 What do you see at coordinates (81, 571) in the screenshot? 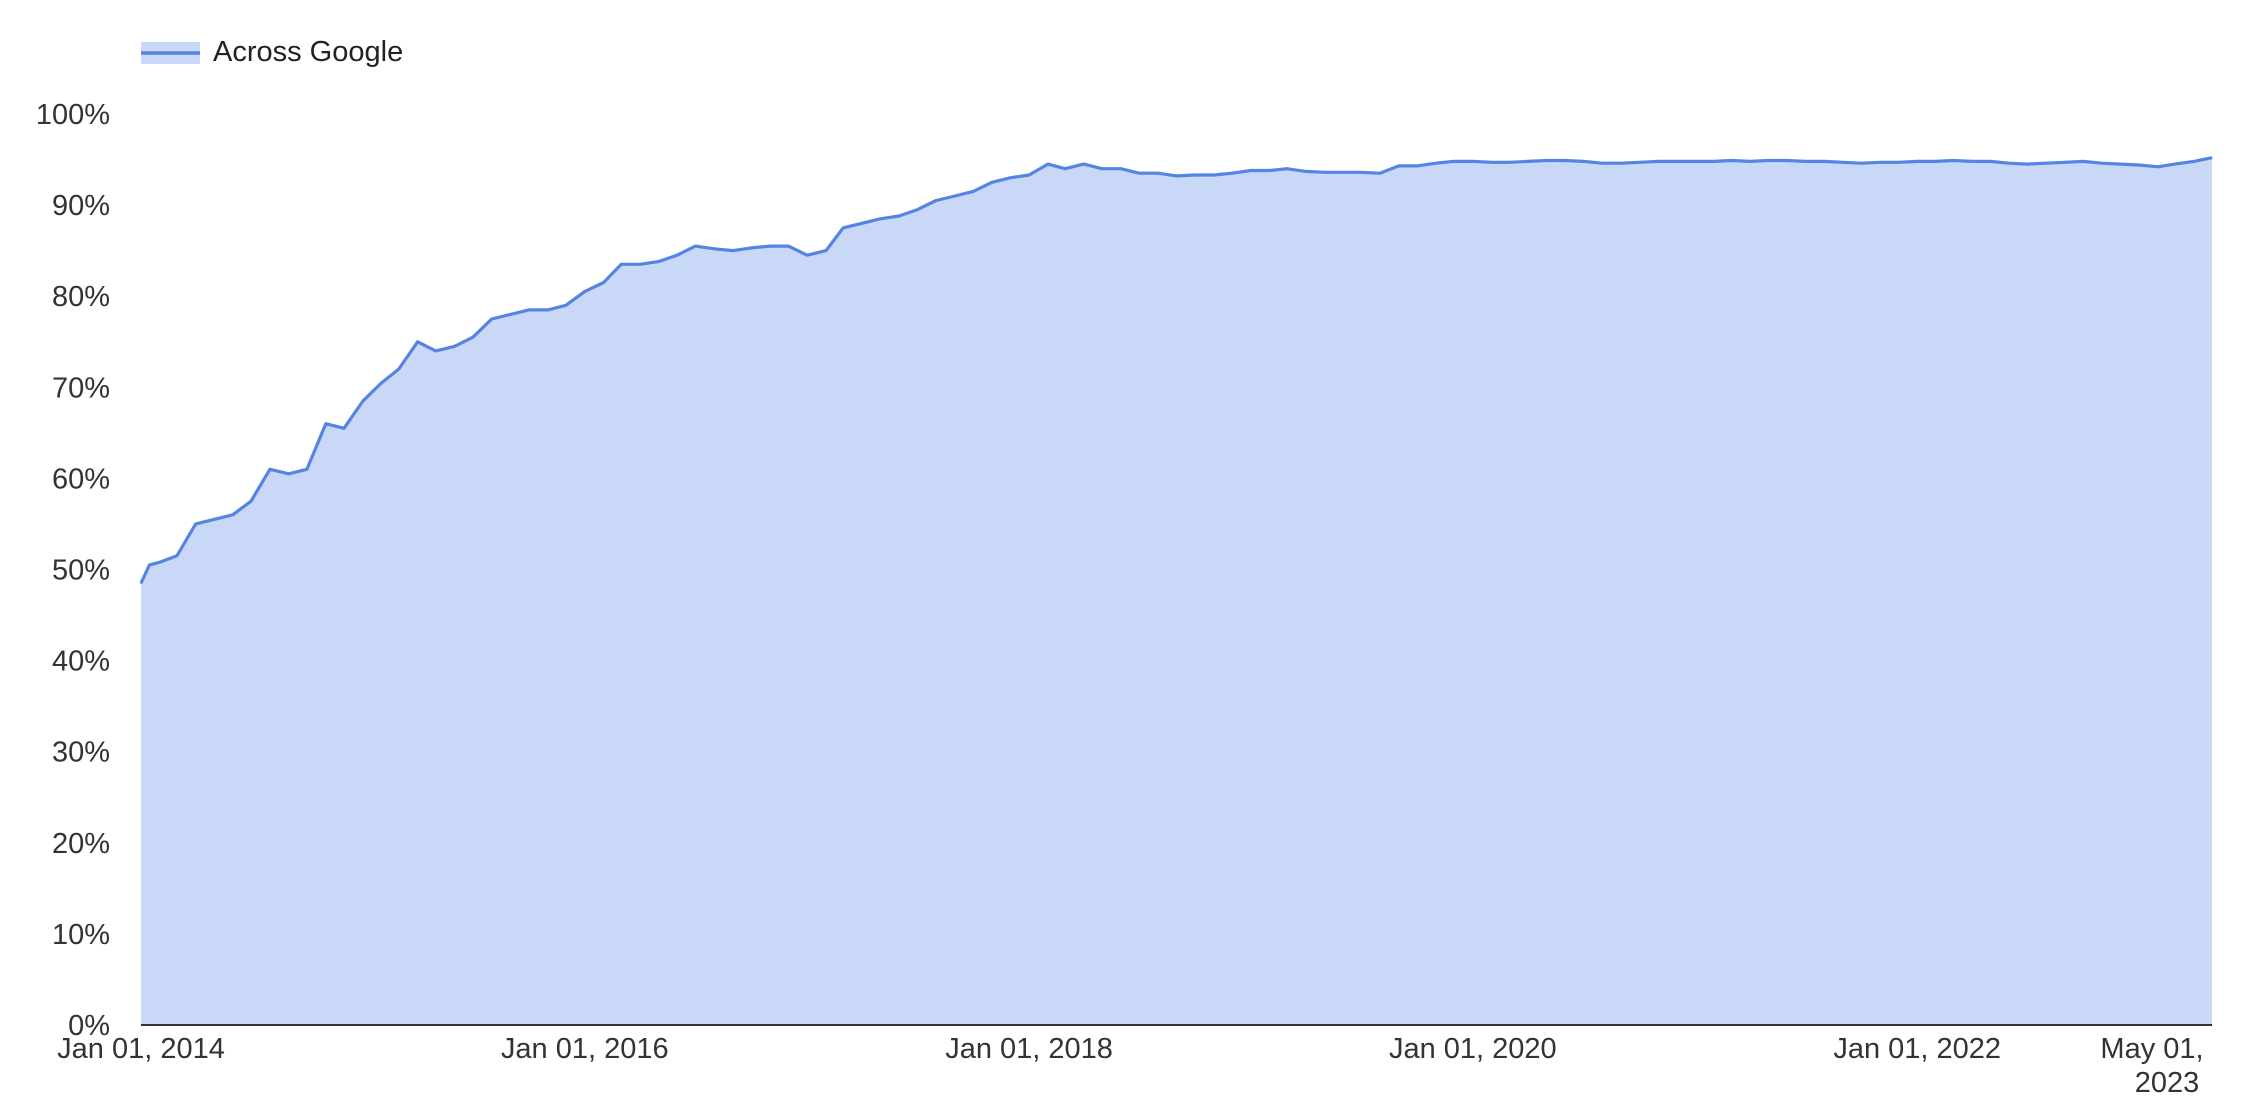
I see `y-tick-label: 50%` at bounding box center [81, 571].